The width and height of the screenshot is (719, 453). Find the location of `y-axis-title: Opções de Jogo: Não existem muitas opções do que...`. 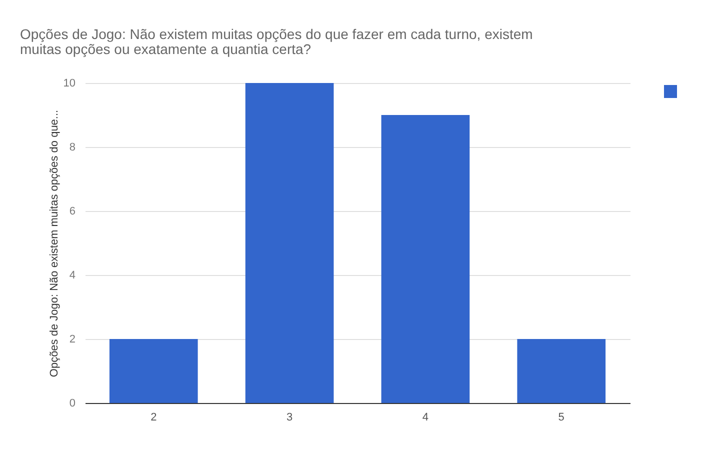

y-axis-title: Opções de Jogo: Não existem muitas opções do que... is located at coordinates (54, 244).